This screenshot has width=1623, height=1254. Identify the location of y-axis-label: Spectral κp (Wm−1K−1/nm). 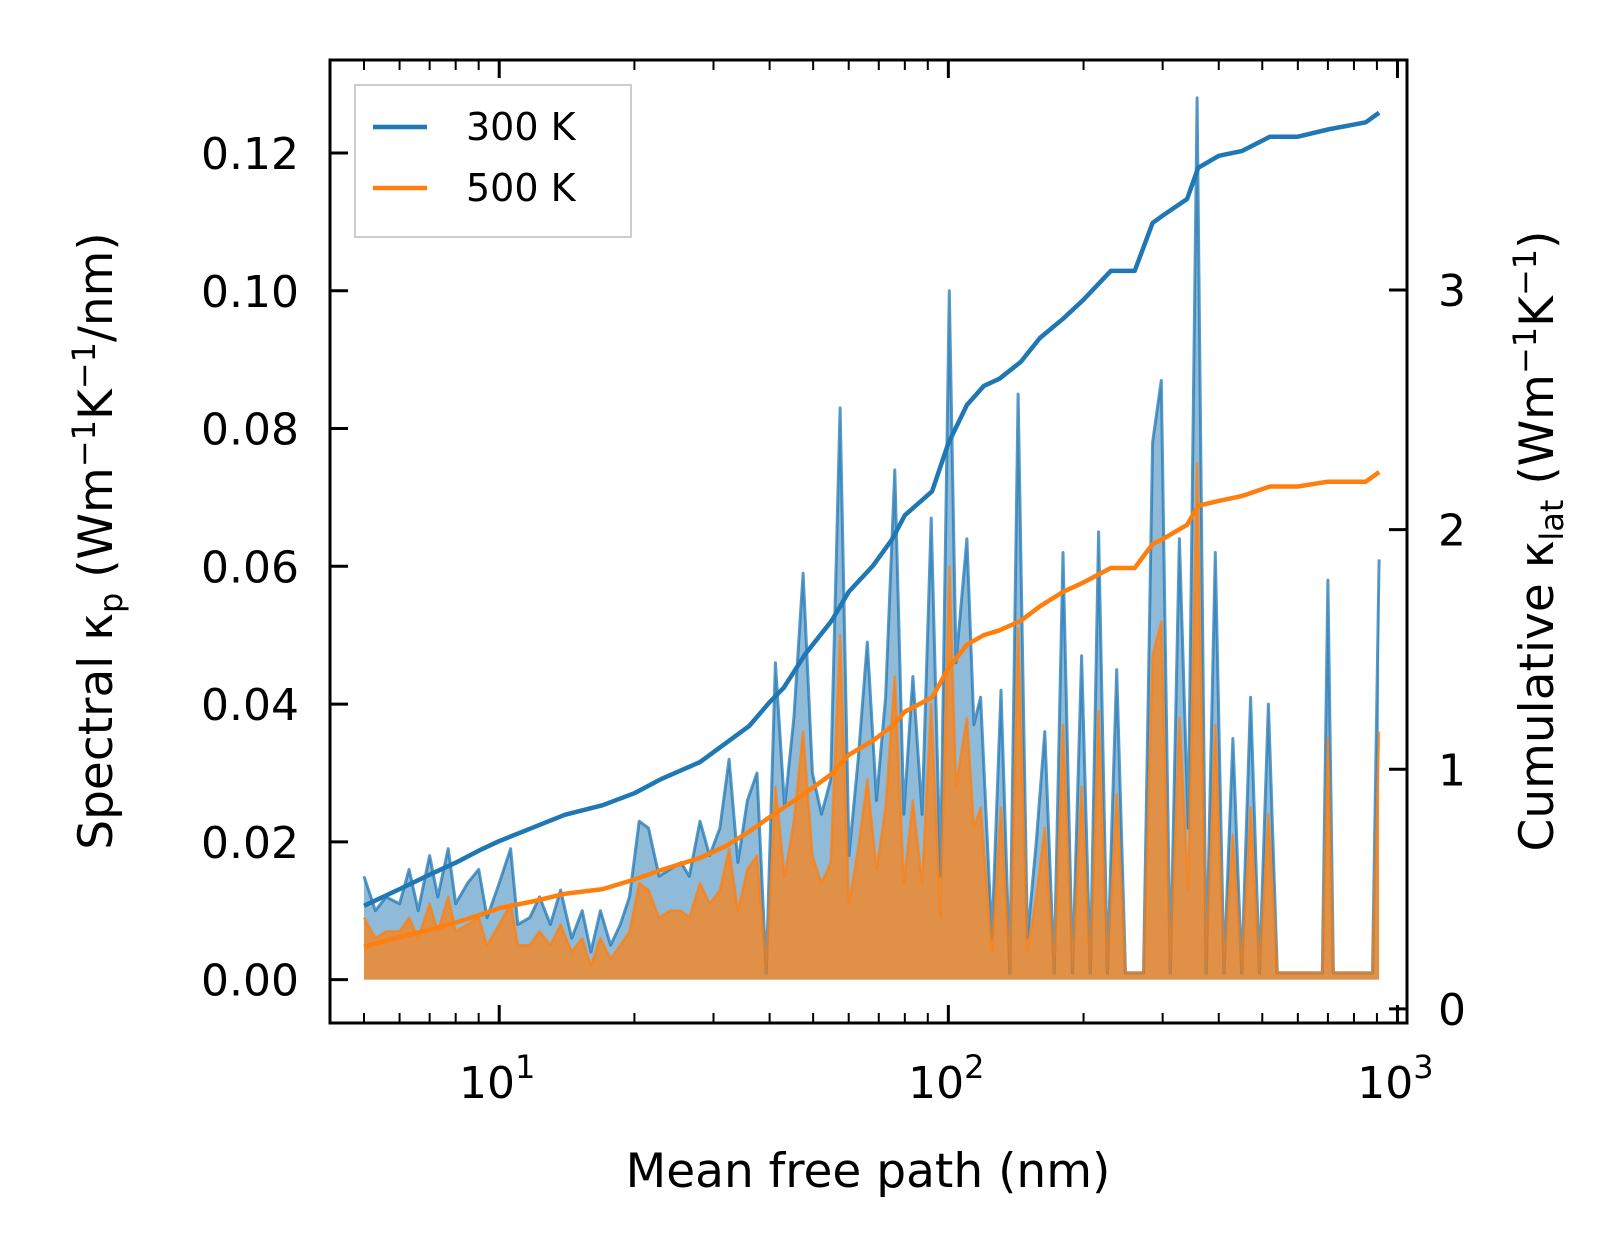
(97, 540).